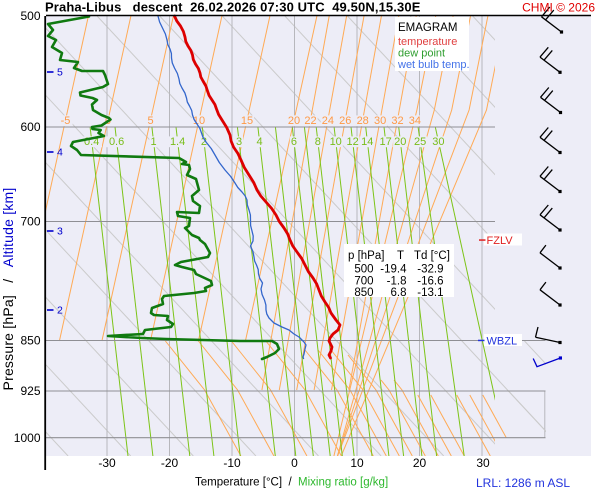  Describe the element at coordinates (393, 270) in the screenshot. I see `svg-text: -19.4` at that location.